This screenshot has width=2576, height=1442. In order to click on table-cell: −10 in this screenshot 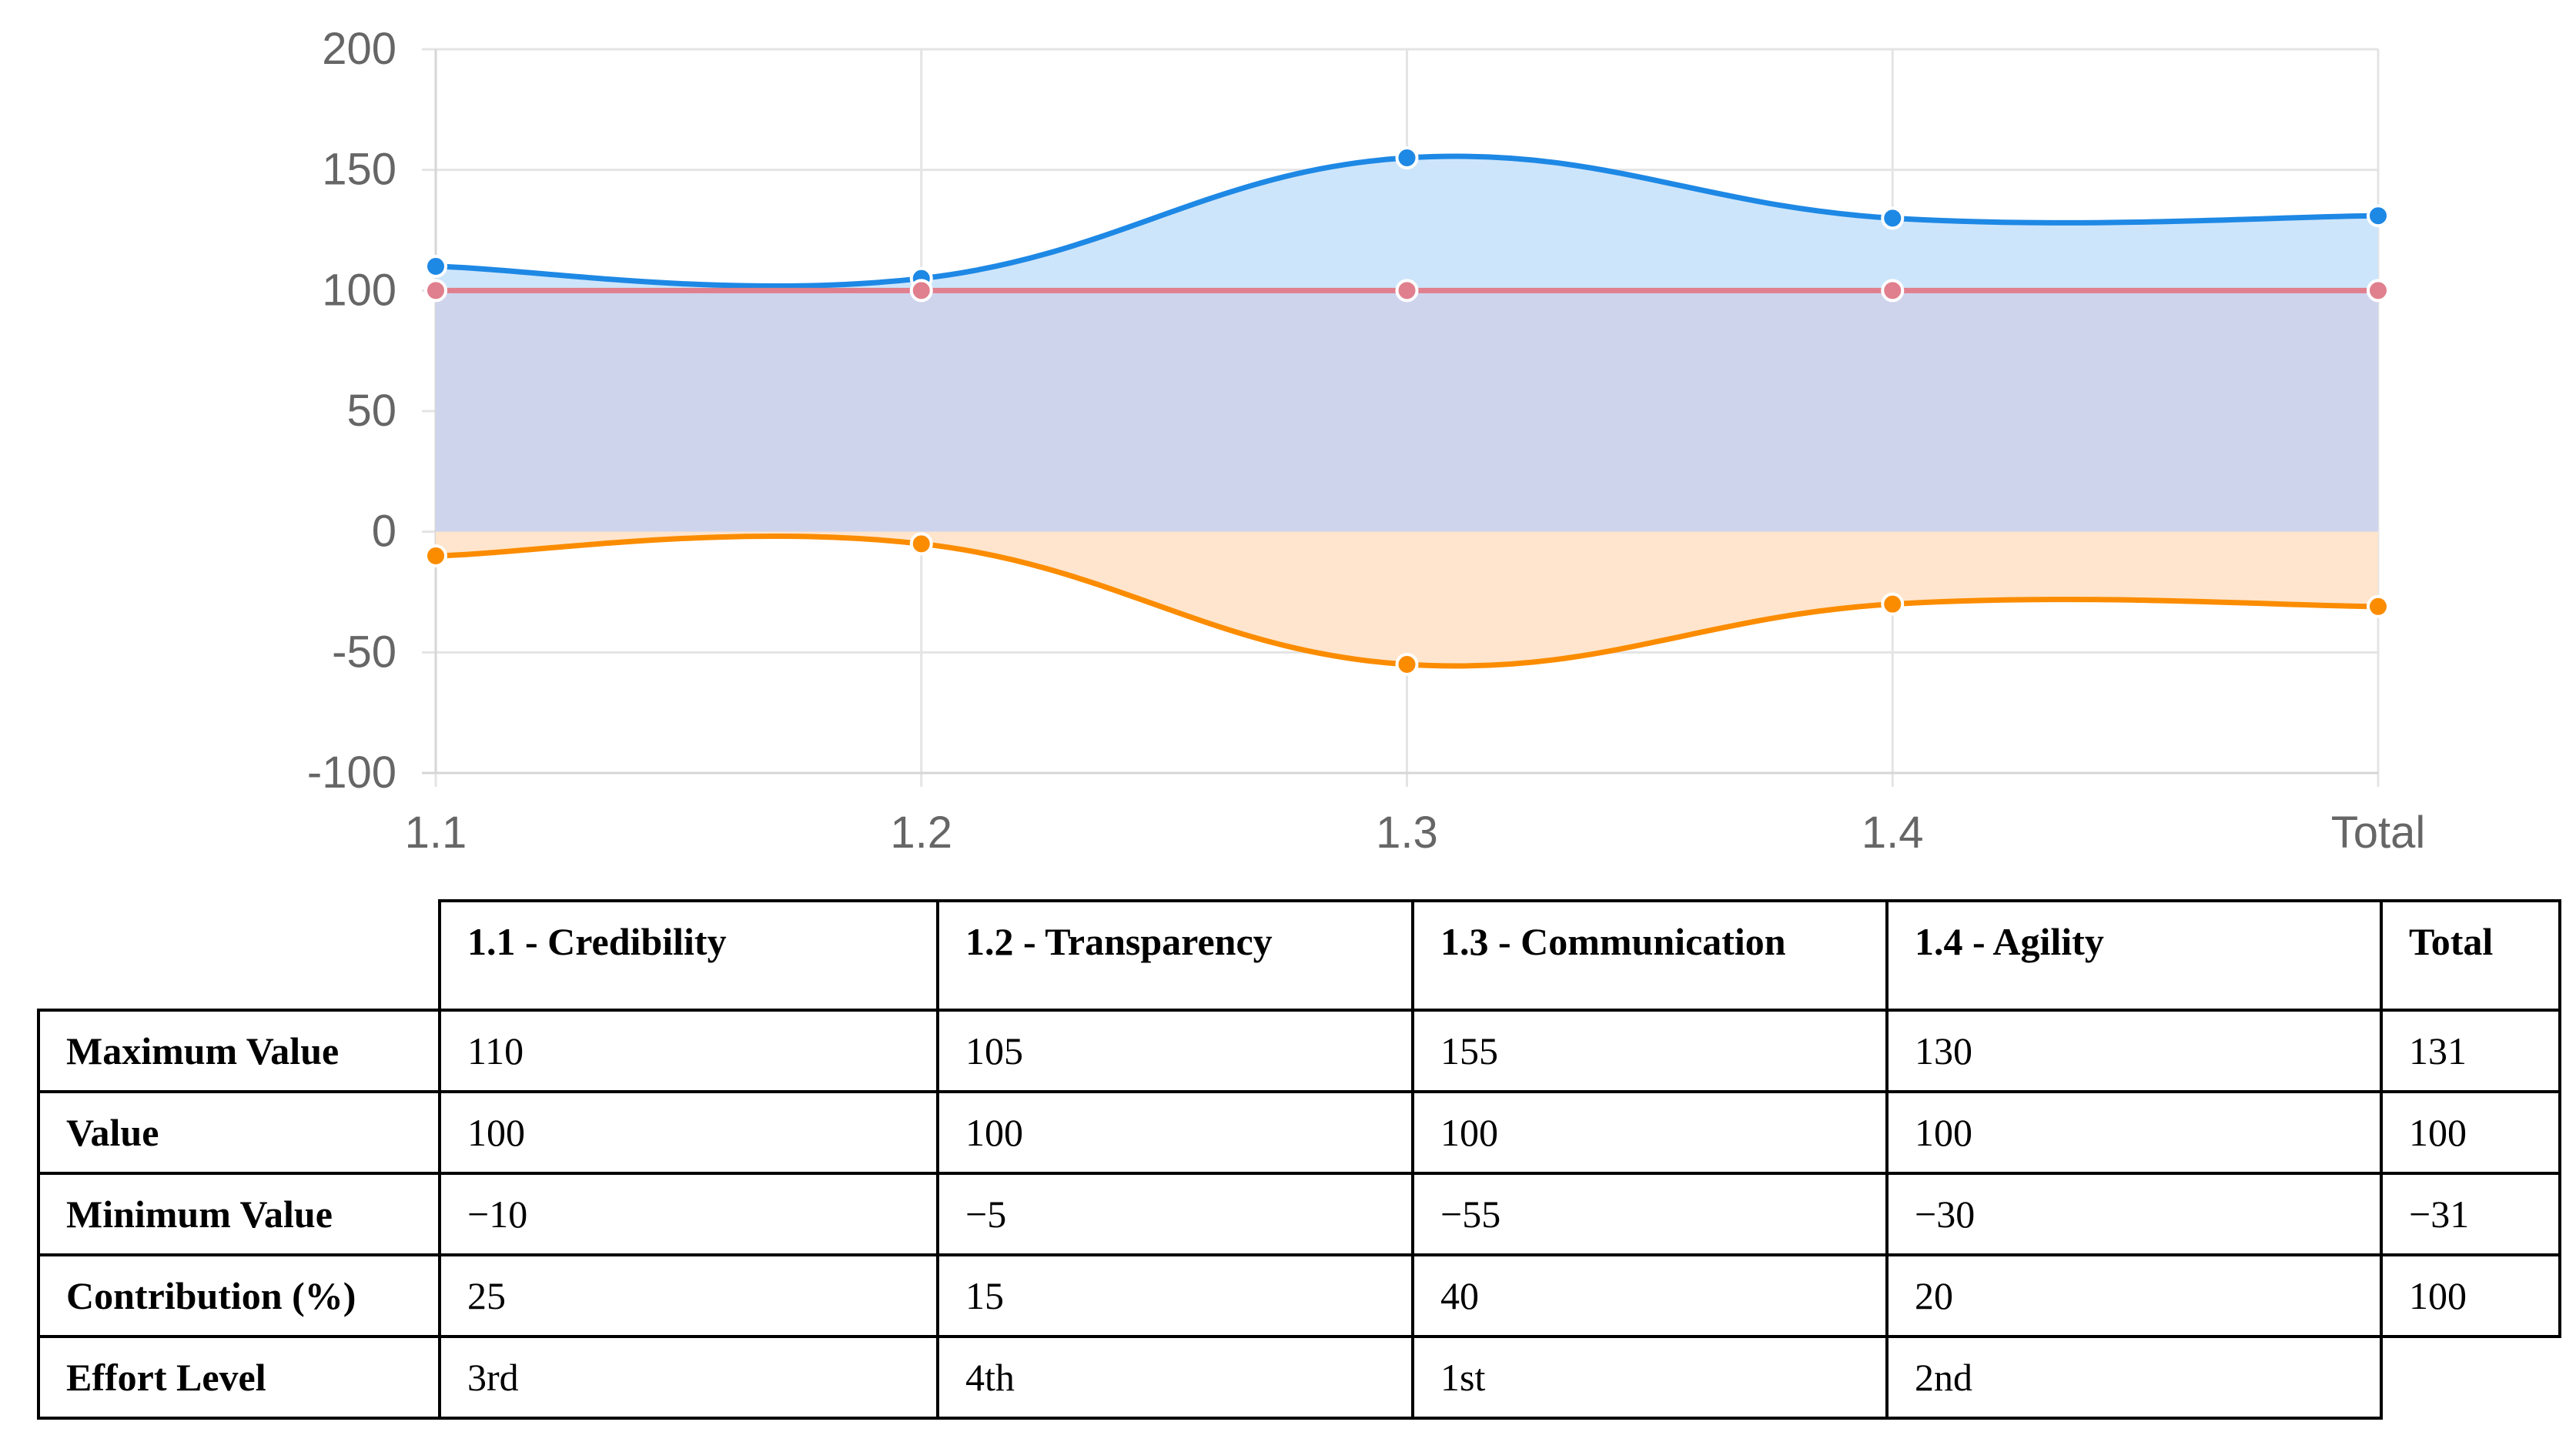, I will do `click(689, 1214)`.